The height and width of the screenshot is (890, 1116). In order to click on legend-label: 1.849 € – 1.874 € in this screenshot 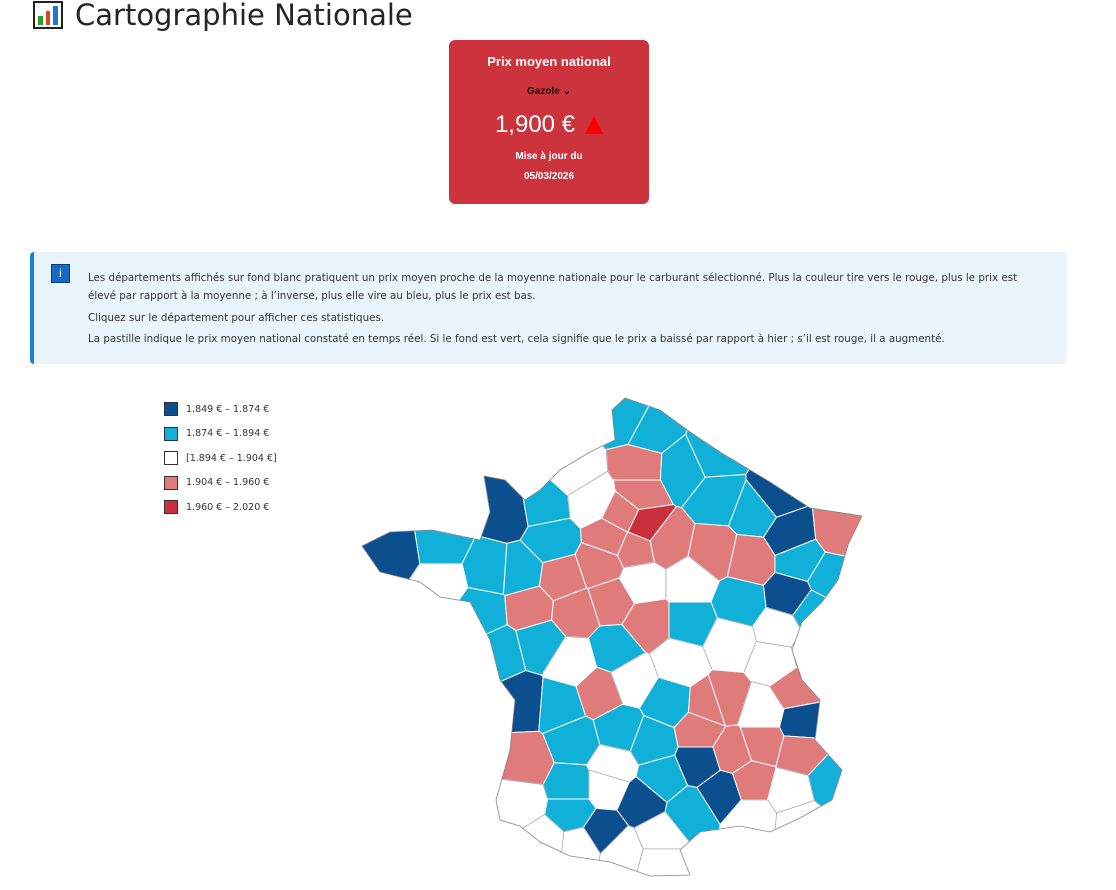, I will do `click(228, 409)`.